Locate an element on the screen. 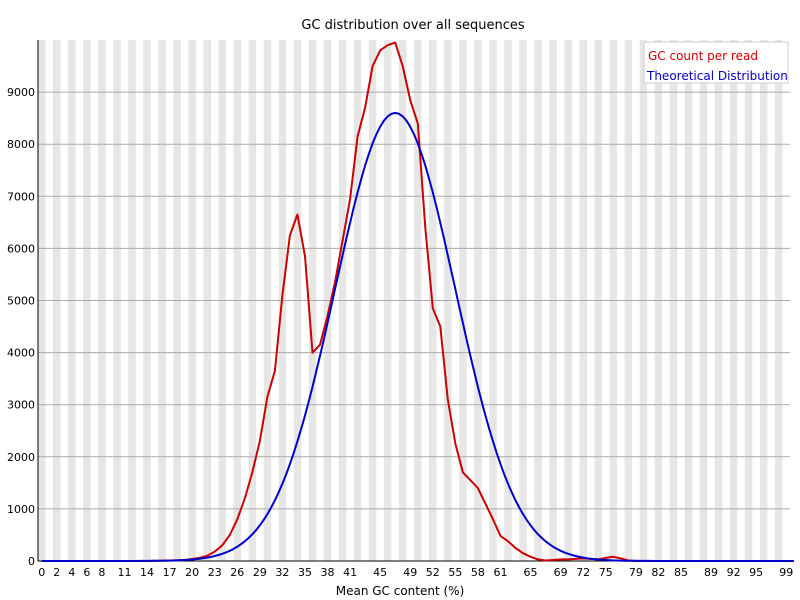 Image resolution: width=800 pixels, height=600 pixels. x-axis-label: Mean GC content (%) is located at coordinates (400, 591).